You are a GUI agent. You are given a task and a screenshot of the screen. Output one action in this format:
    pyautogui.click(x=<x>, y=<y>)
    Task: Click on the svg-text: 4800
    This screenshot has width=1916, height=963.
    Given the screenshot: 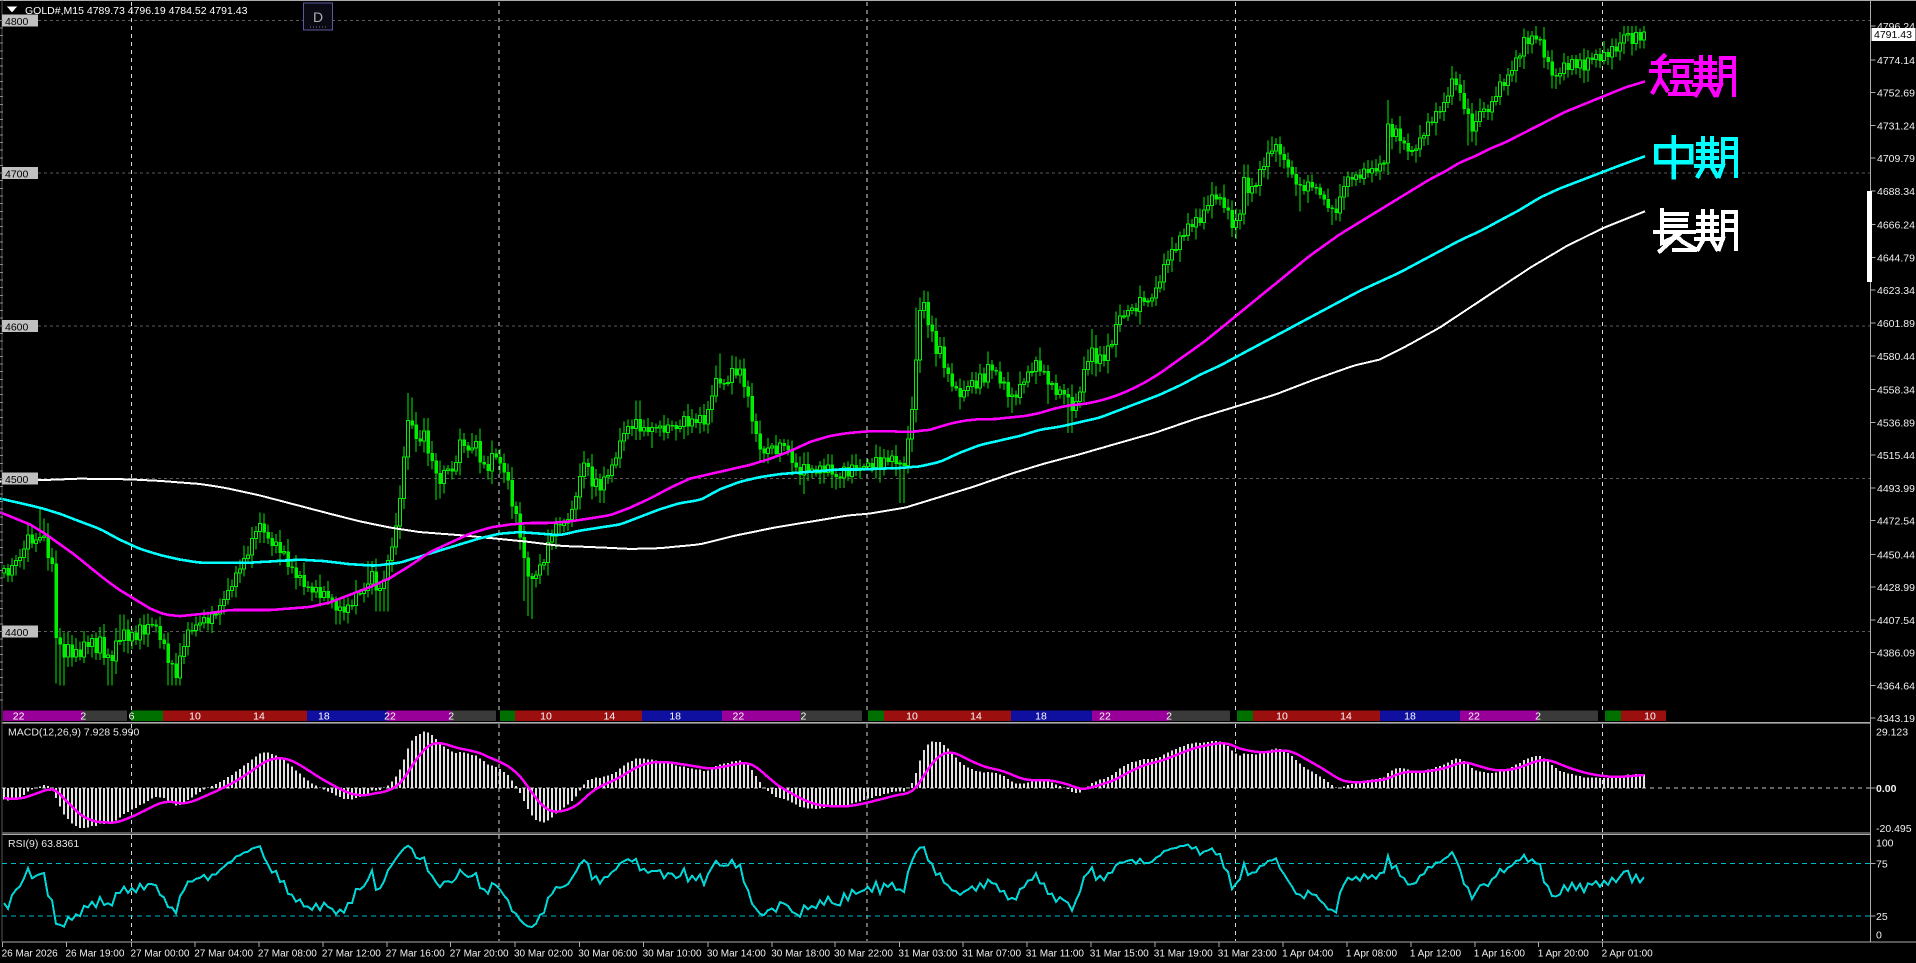 What is the action you would take?
    pyautogui.click(x=17, y=22)
    